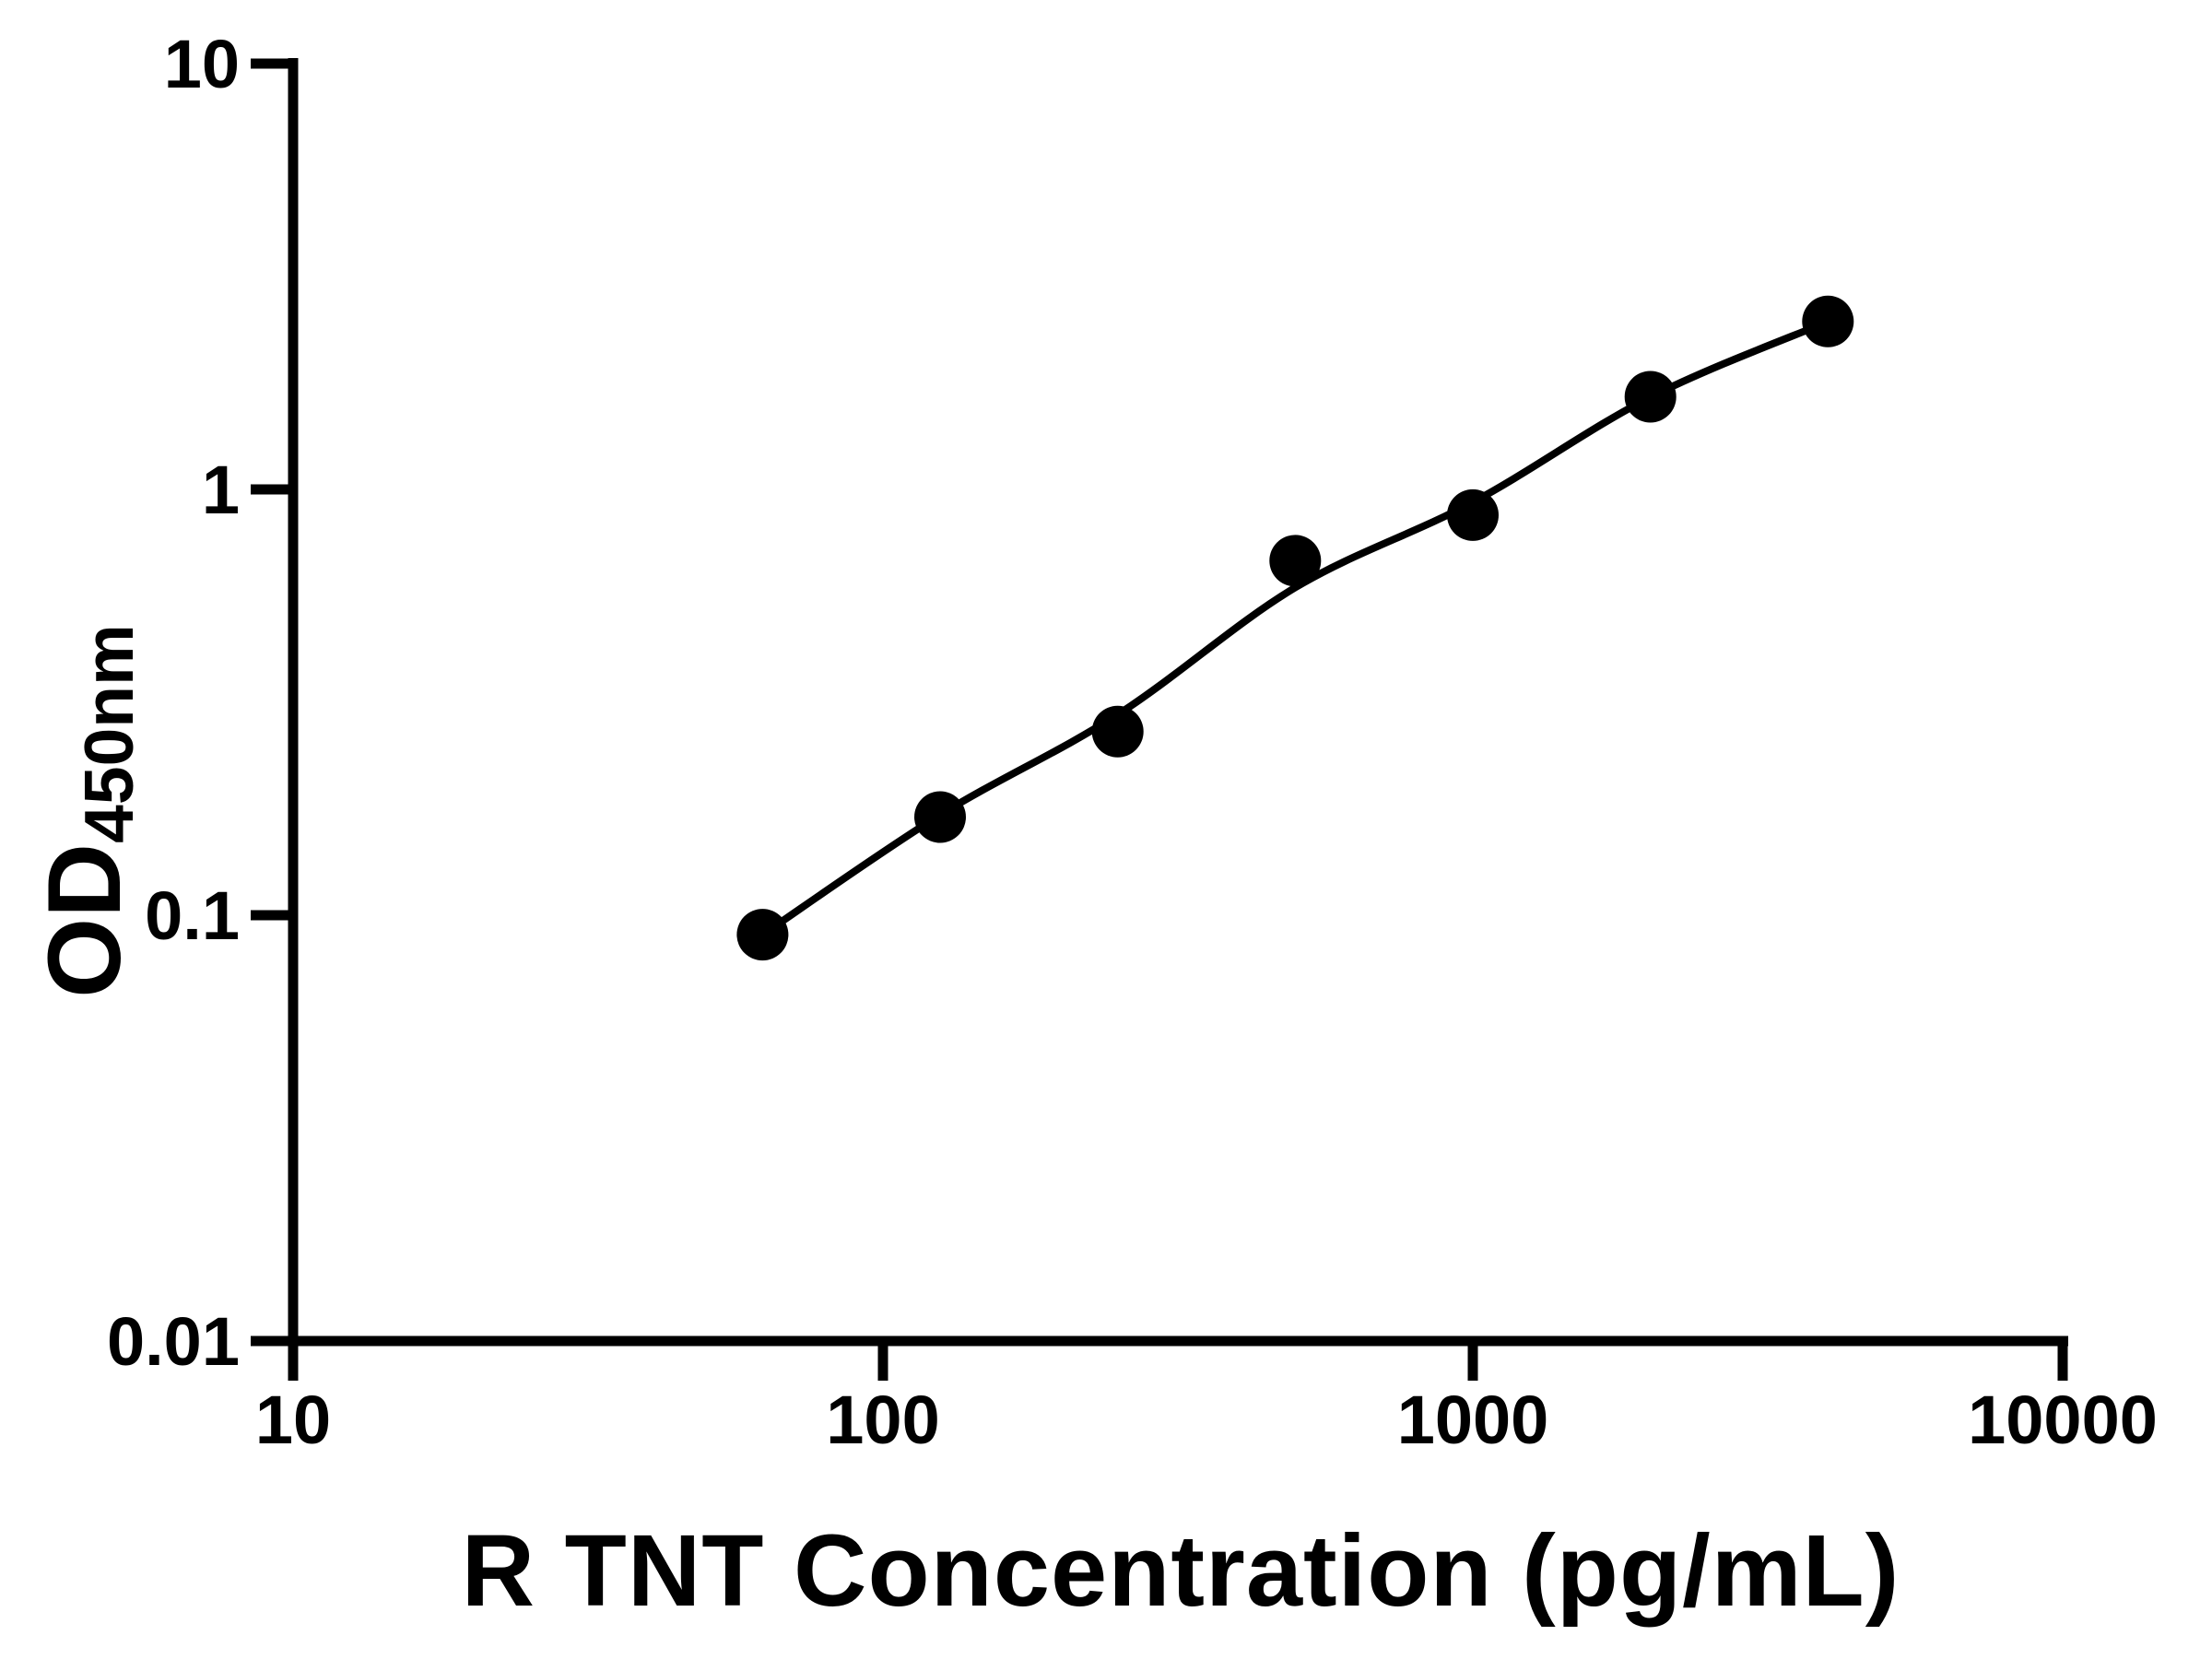 Image resolution: width=2212 pixels, height=1659 pixels. Describe the element at coordinates (882, 1420) in the screenshot. I see `x-tick-label: 100` at that location.